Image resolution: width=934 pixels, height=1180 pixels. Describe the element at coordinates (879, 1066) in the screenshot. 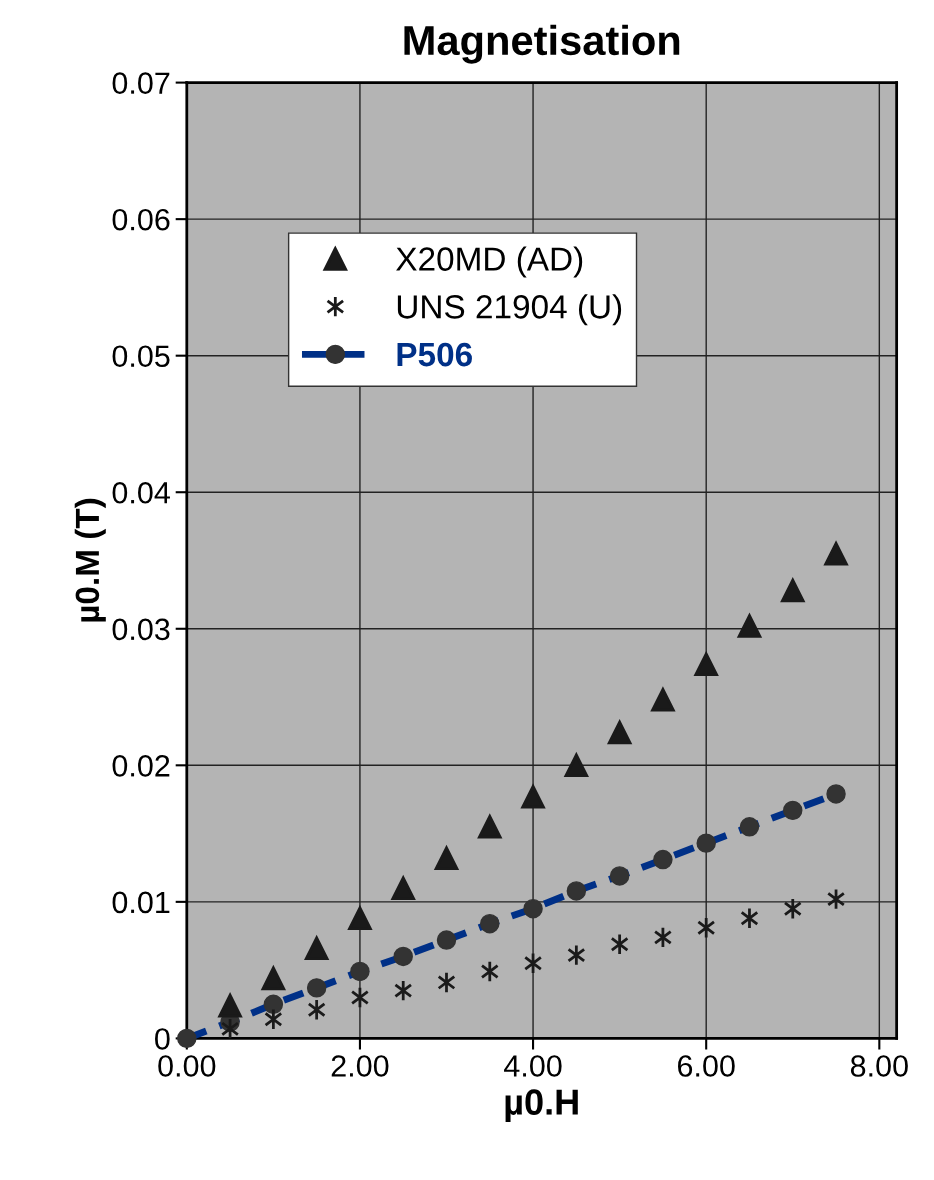

I see `x-tick-label: 8.00` at that location.